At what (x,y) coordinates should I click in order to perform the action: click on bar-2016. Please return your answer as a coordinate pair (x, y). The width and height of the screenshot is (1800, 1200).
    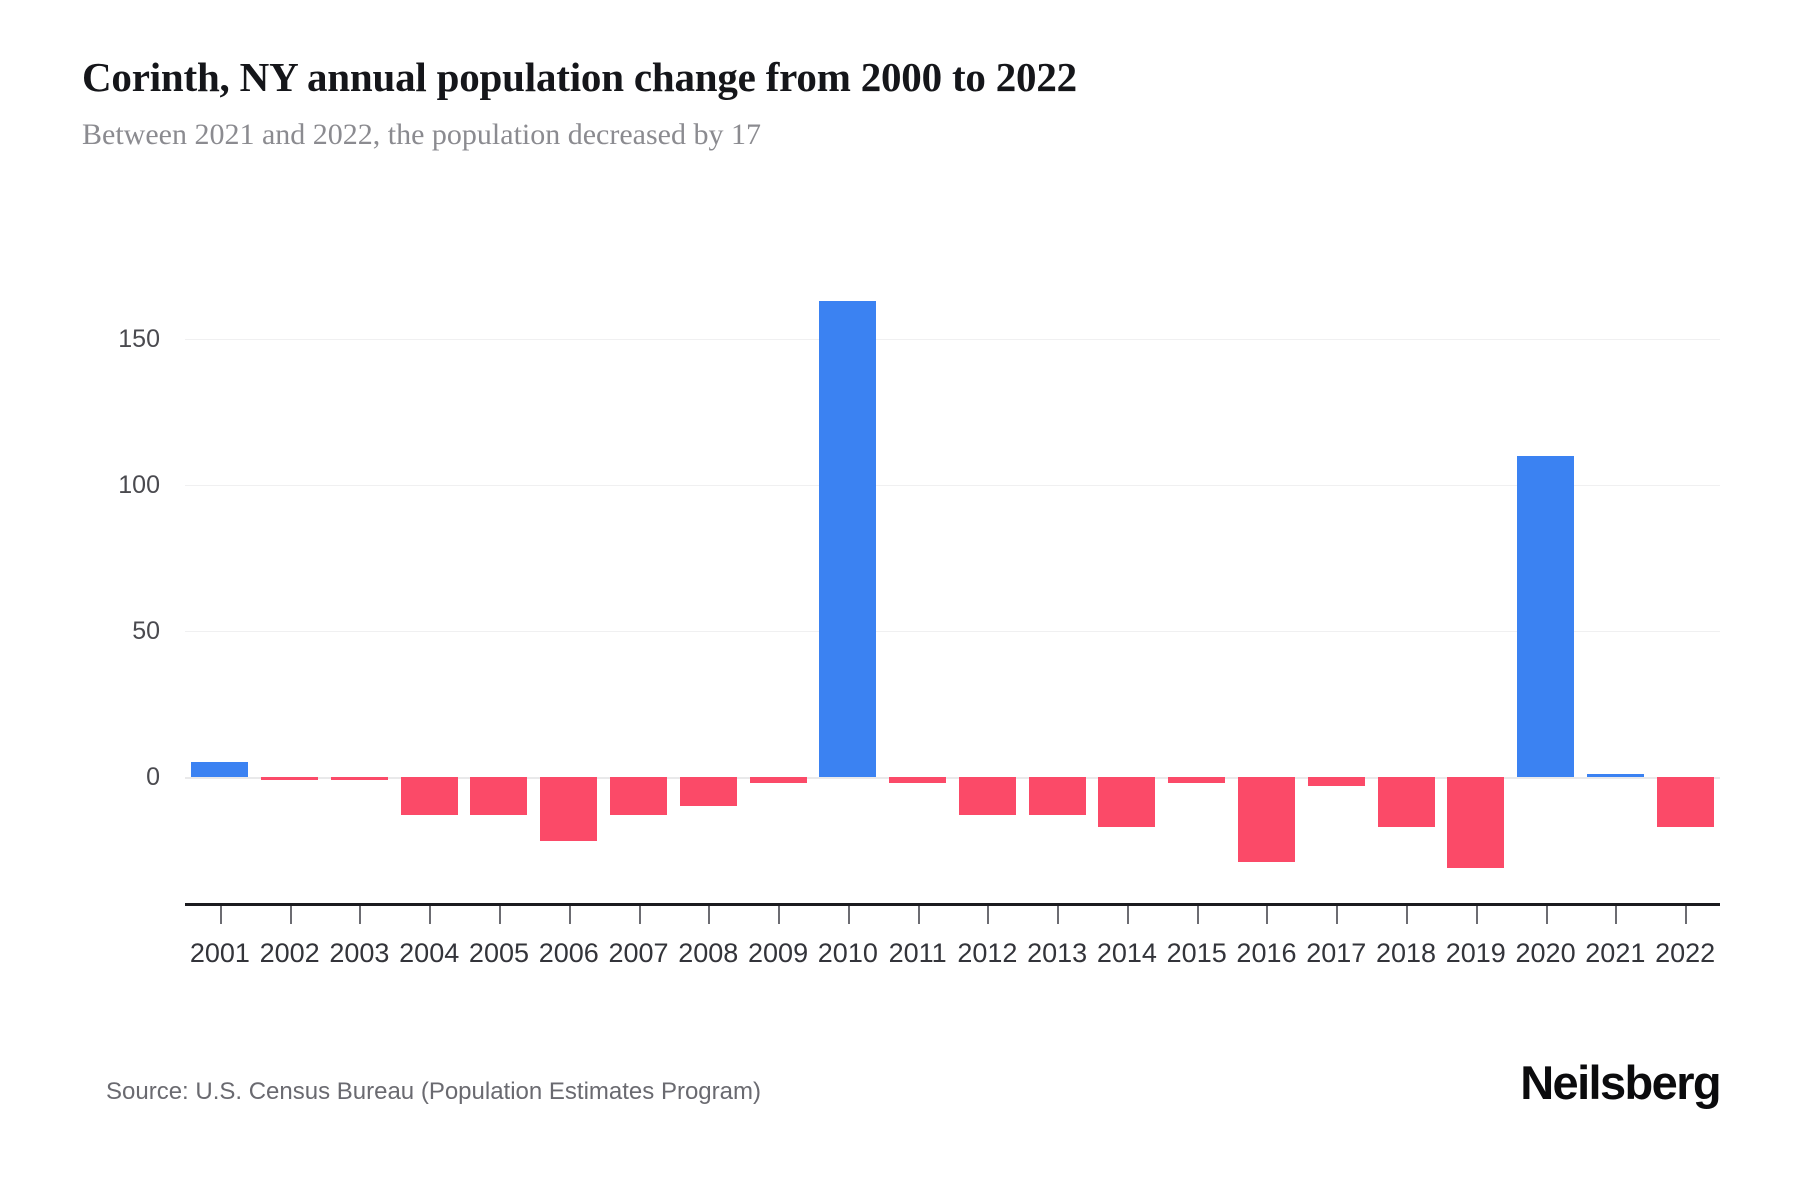
    Looking at the image, I should click on (1266, 819).